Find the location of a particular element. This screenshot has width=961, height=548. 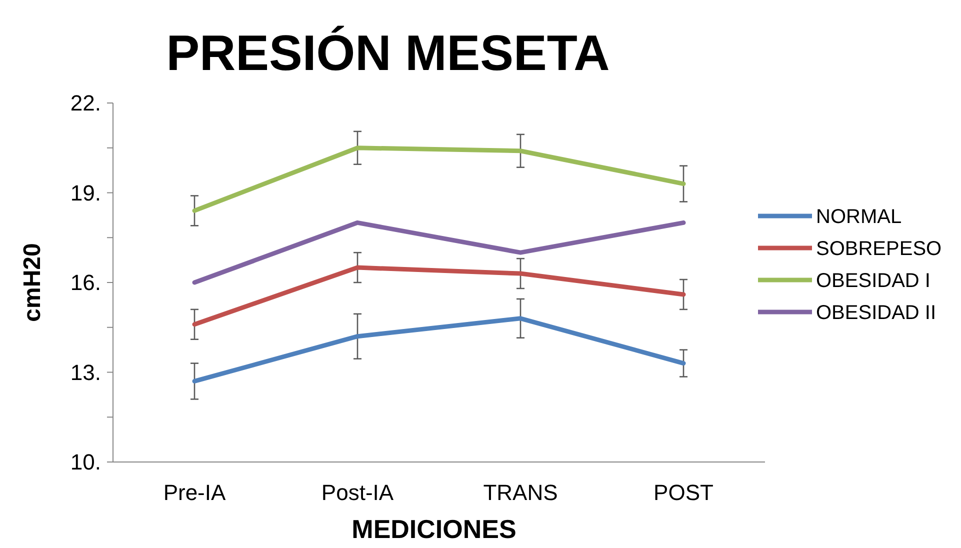

x-tick-label: Pre-IA is located at coordinates (194, 492).